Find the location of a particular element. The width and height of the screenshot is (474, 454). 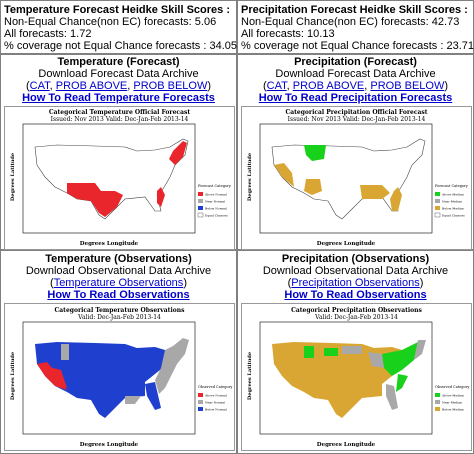

temperature-observations-link: Temperature Observations is located at coordinates (118, 283).